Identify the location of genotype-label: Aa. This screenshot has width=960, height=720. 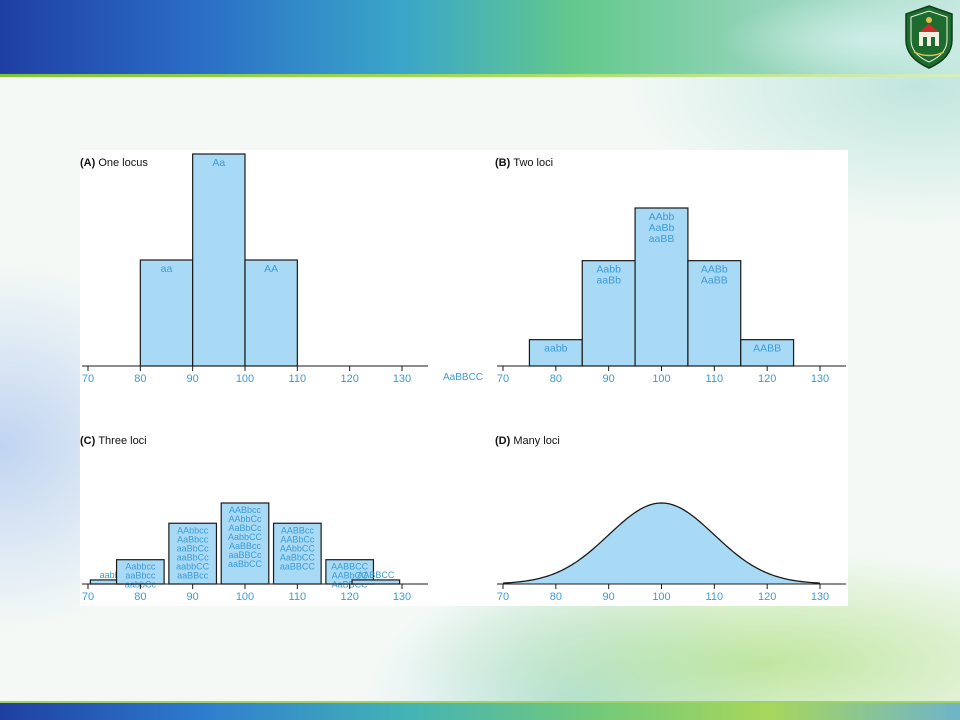
(218, 163).